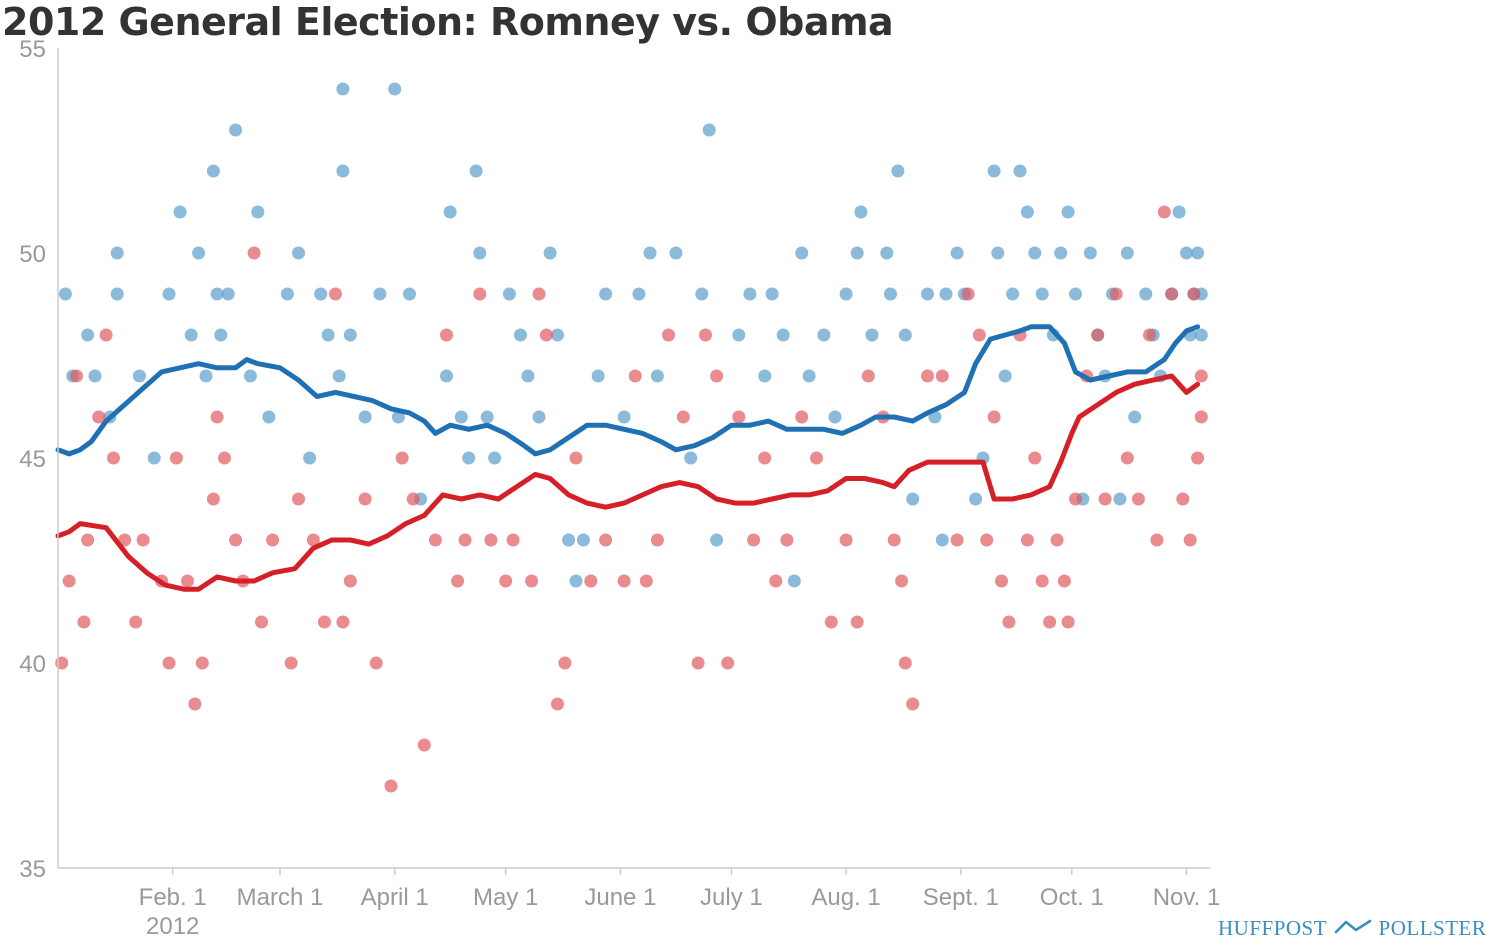 The height and width of the screenshot is (948, 1500). What do you see at coordinates (32, 49) in the screenshot?
I see `y-tick-label: 55` at bounding box center [32, 49].